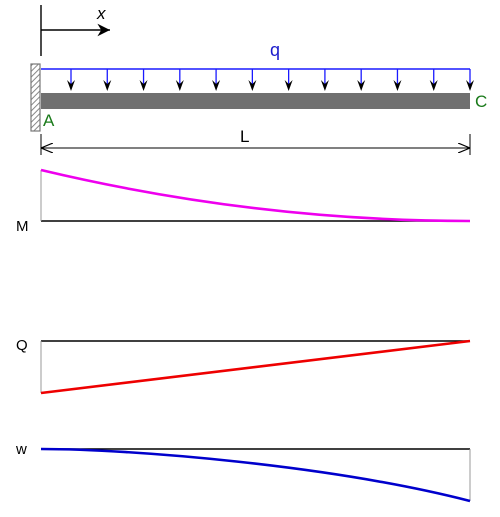 The height and width of the screenshot is (517, 500). Describe the element at coordinates (49, 120) in the screenshot. I see `support-label-a: A` at that location.